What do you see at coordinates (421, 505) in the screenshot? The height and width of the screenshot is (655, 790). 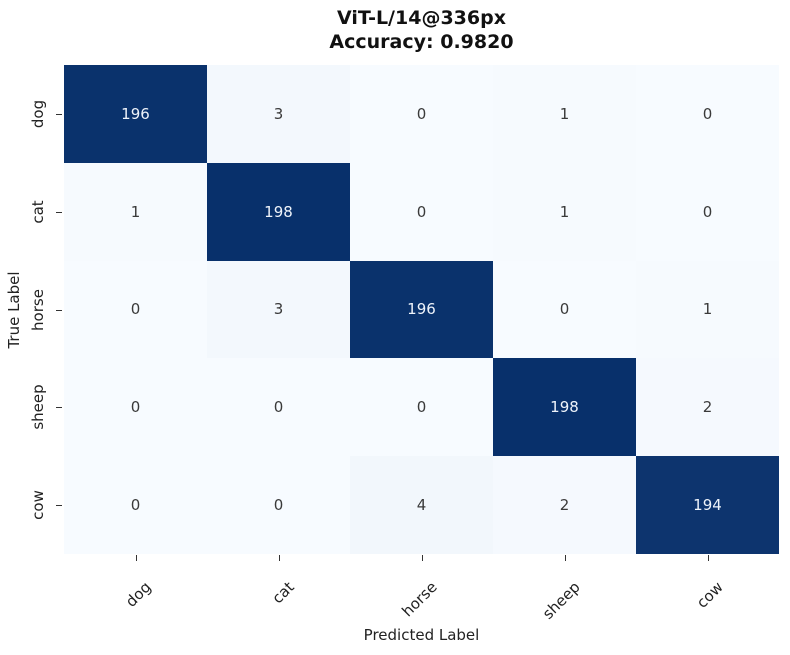 I see `matrix-cell: 4` at bounding box center [421, 505].